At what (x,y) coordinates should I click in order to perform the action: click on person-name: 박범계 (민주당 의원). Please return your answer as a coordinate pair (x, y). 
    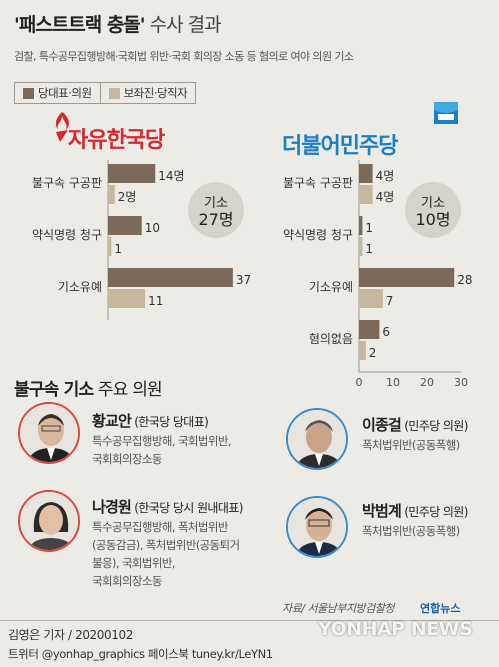
    Looking at the image, I should click on (415, 510).